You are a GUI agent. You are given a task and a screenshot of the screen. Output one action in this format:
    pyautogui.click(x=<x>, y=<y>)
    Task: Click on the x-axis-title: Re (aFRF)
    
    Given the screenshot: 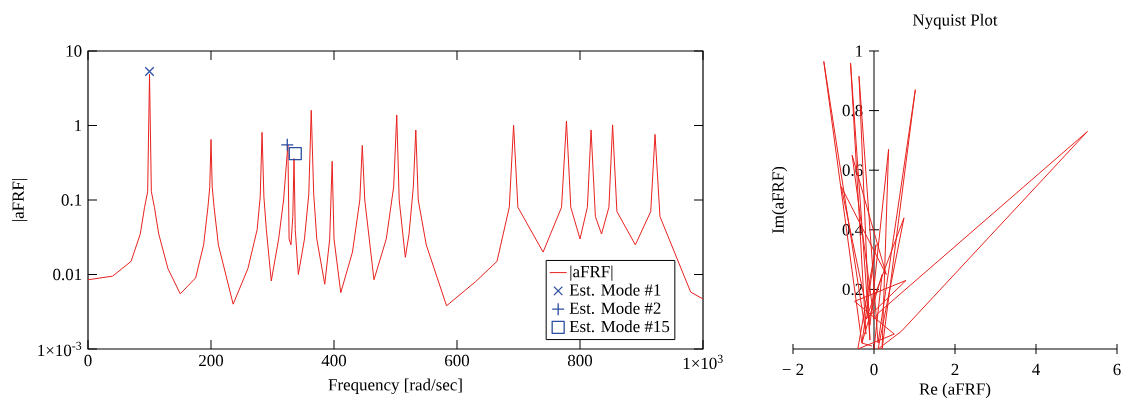 What is the action you would take?
    pyautogui.click(x=955, y=390)
    